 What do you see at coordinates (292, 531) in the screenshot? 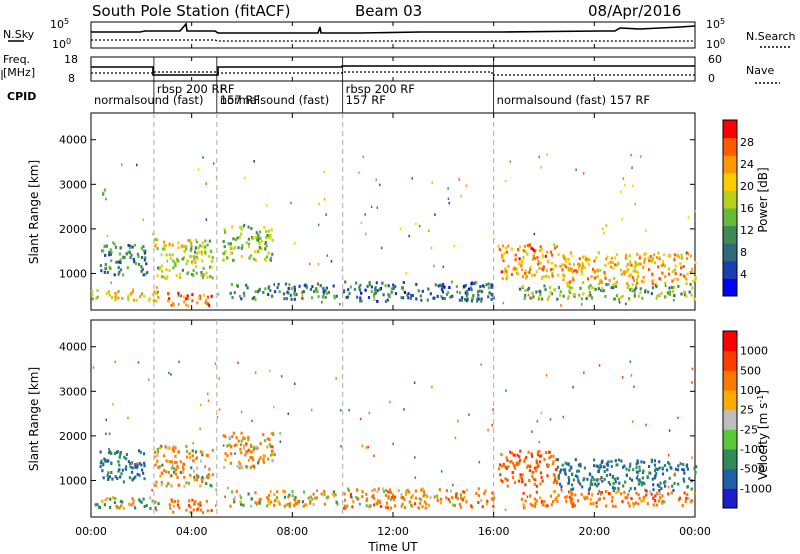
I see `x-tick-label: 08:00` at bounding box center [292, 531].